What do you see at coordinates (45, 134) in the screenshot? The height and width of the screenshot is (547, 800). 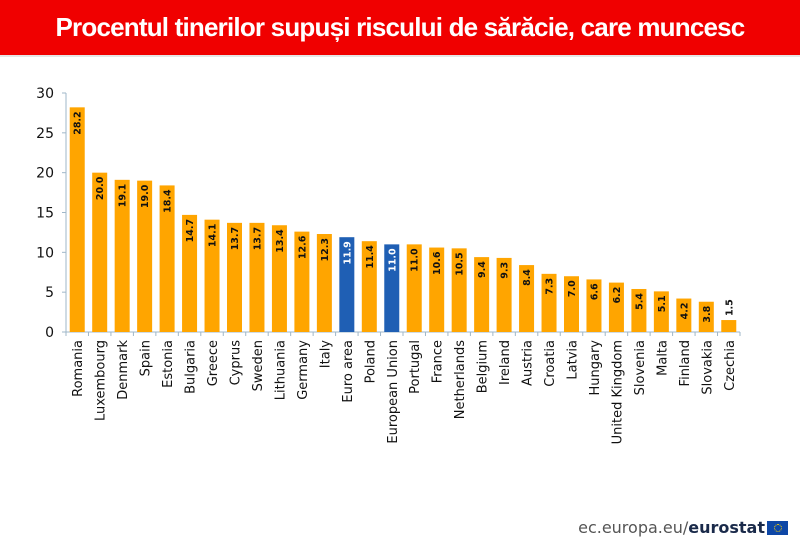 I see `y-tick-label: 25` at bounding box center [45, 134].